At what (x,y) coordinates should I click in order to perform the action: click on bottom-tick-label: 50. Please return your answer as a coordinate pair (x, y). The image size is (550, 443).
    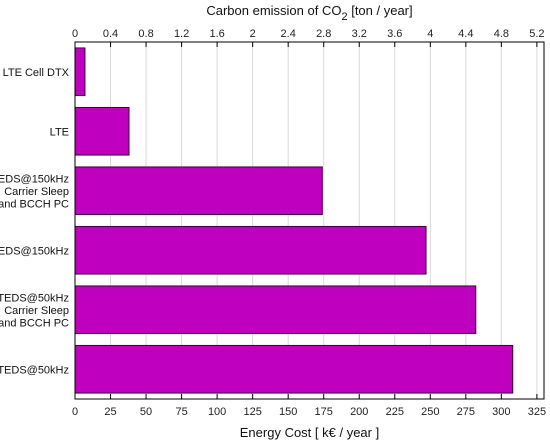
    Looking at the image, I should click on (146, 412).